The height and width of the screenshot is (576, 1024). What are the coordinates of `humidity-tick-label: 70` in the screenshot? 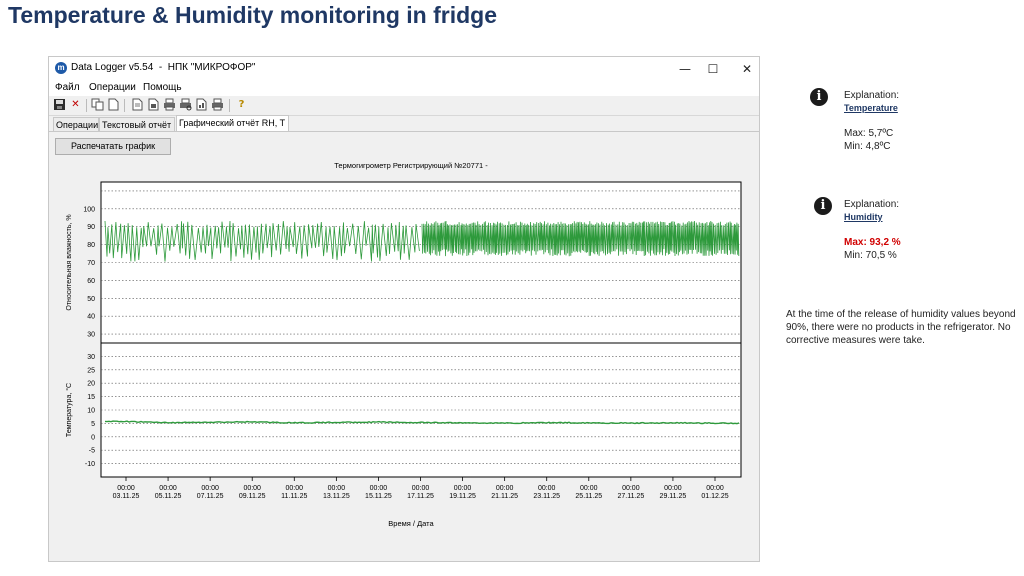 It's located at (91, 263).